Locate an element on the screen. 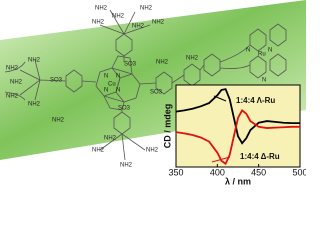 The image size is (320, 240). x-axis-label: λ / nm is located at coordinates (238, 181).